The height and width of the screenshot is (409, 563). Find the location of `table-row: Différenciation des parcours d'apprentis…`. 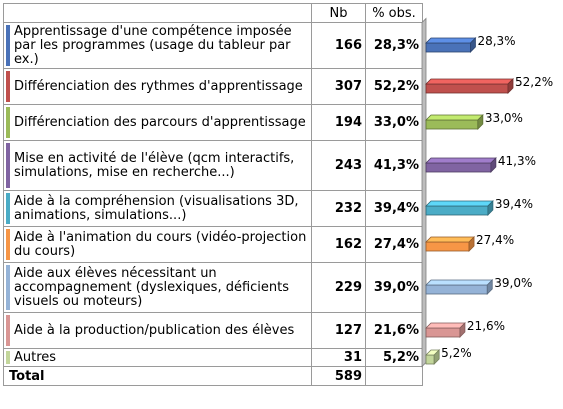

table-row: Différenciation des parcours d'apprentis… is located at coordinates (213, 122).